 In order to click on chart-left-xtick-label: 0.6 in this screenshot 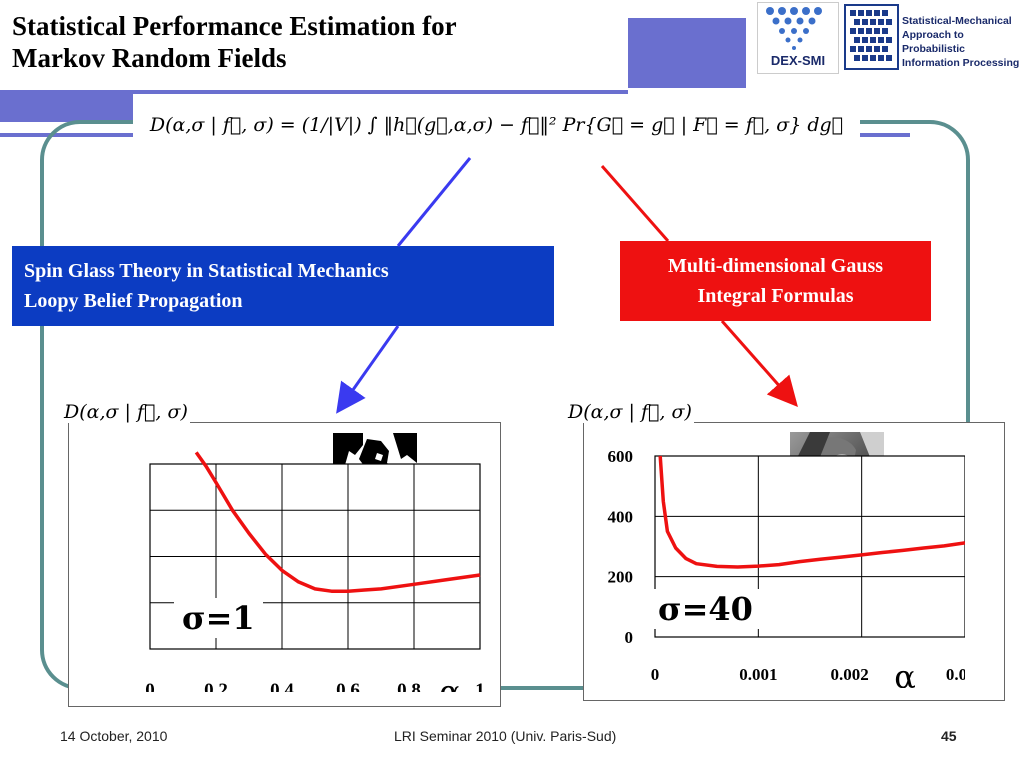, I will do `click(348, 686)`.